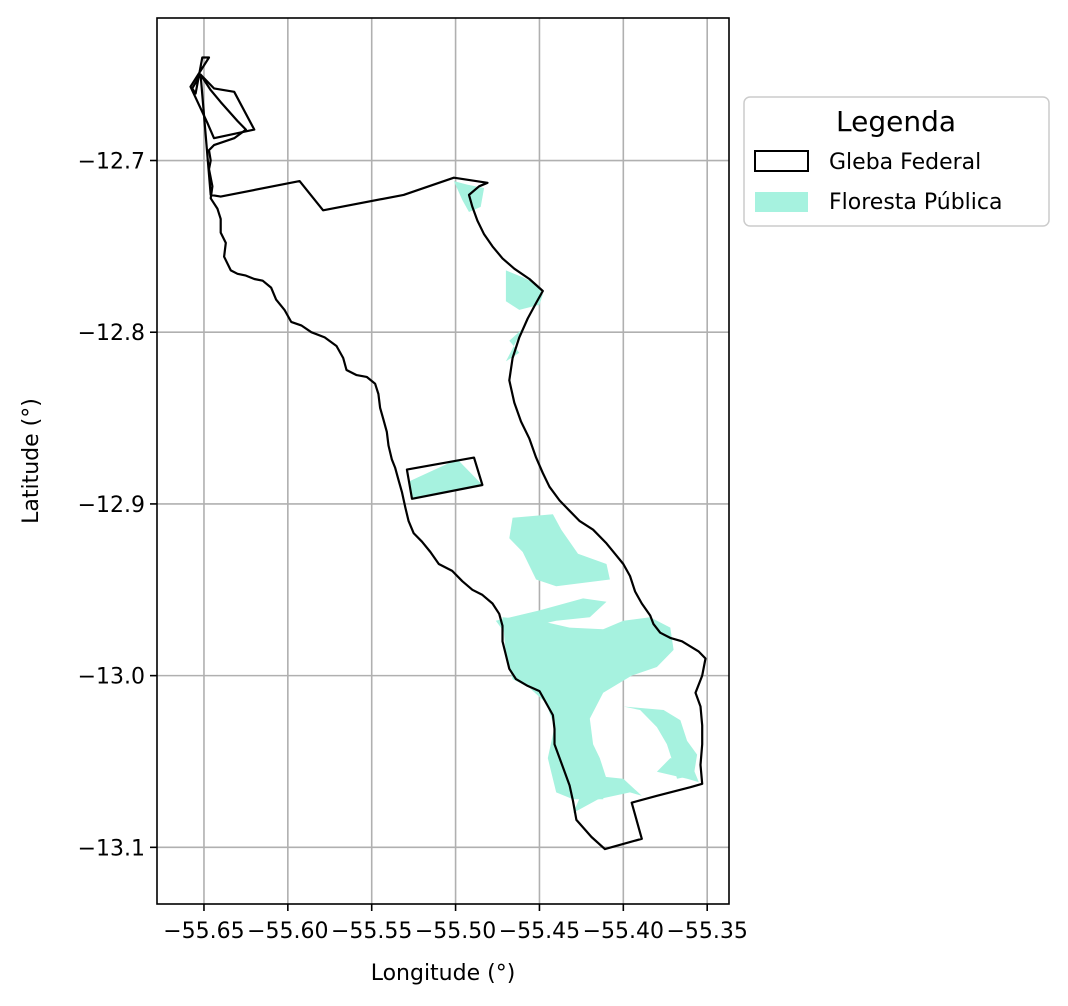 The image size is (1068, 1006). What do you see at coordinates (31, 461) in the screenshot?
I see `y-axis-label: Latitude (°)` at bounding box center [31, 461].